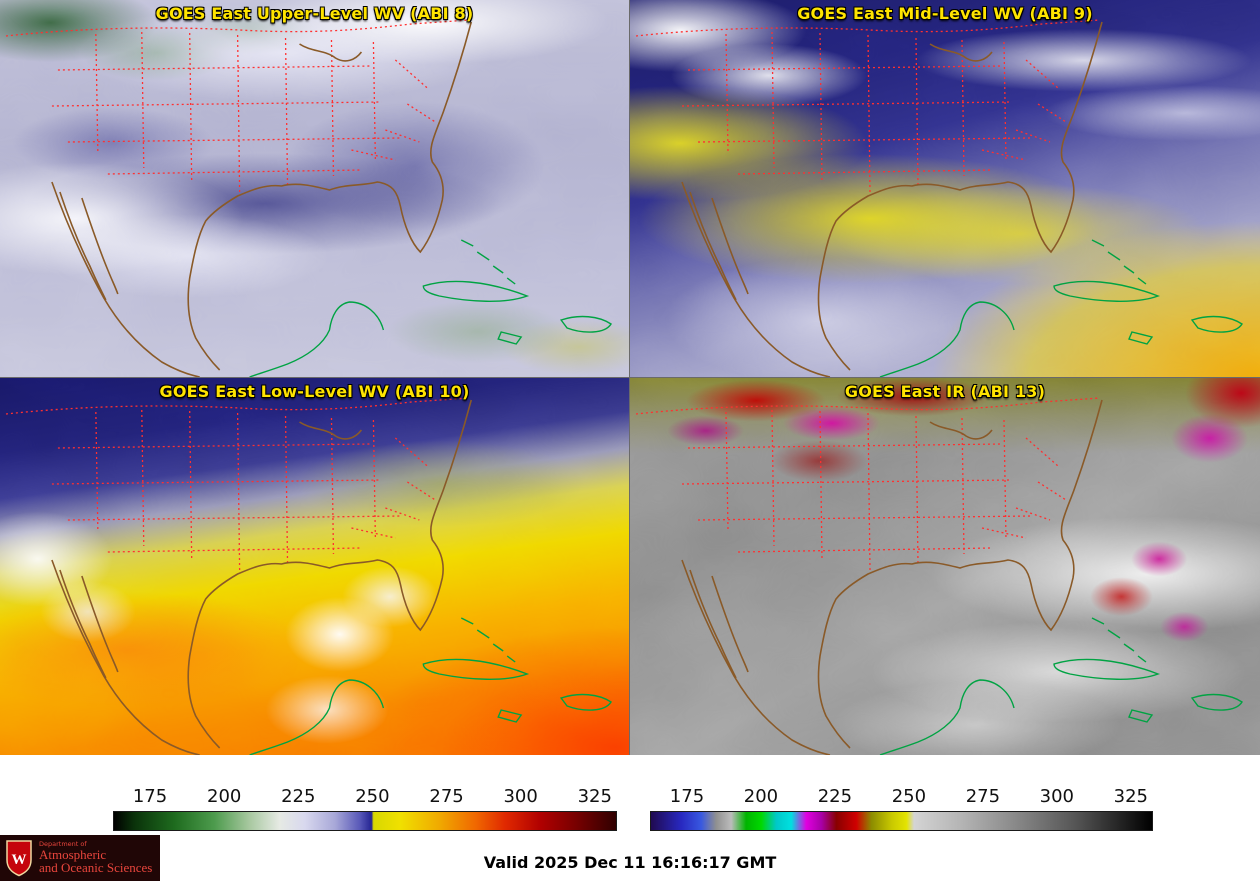 This screenshot has height=881, width=1260. Describe the element at coordinates (314, 13) in the screenshot. I see `panel-title: GOES East Upper-Level WV (ABI 8)` at that location.